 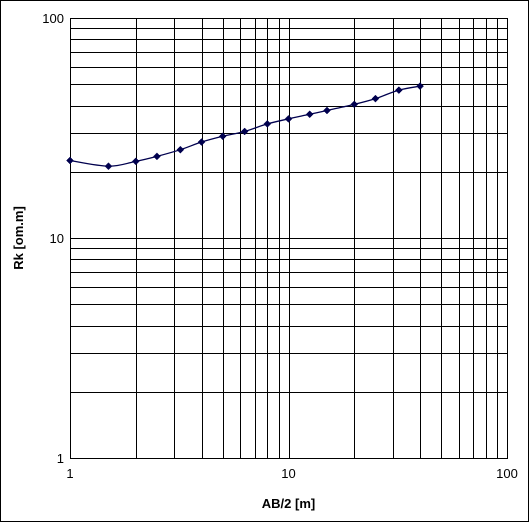 I want to click on x-tick-labels: 1 10 100, so click(x=291, y=473).